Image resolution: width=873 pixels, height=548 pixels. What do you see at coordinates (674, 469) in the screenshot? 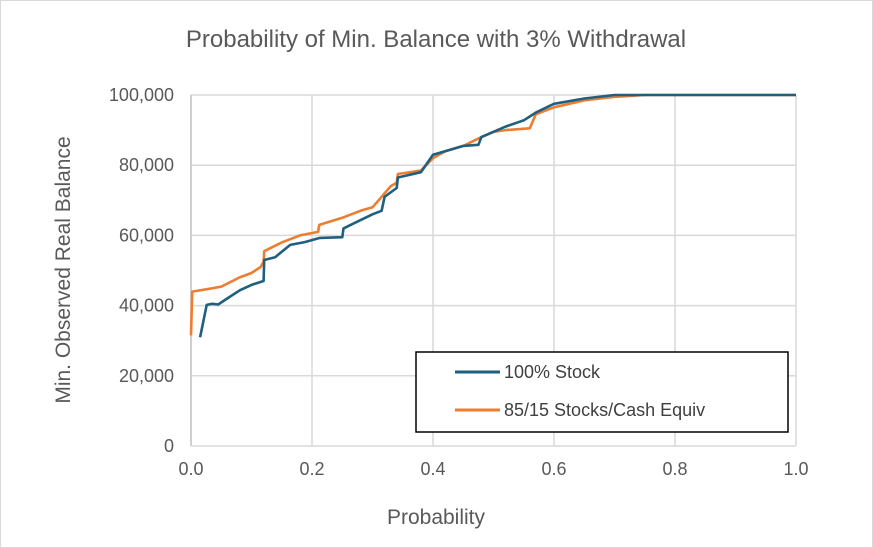
I see `x-tick-label: 0.8` at bounding box center [674, 469].